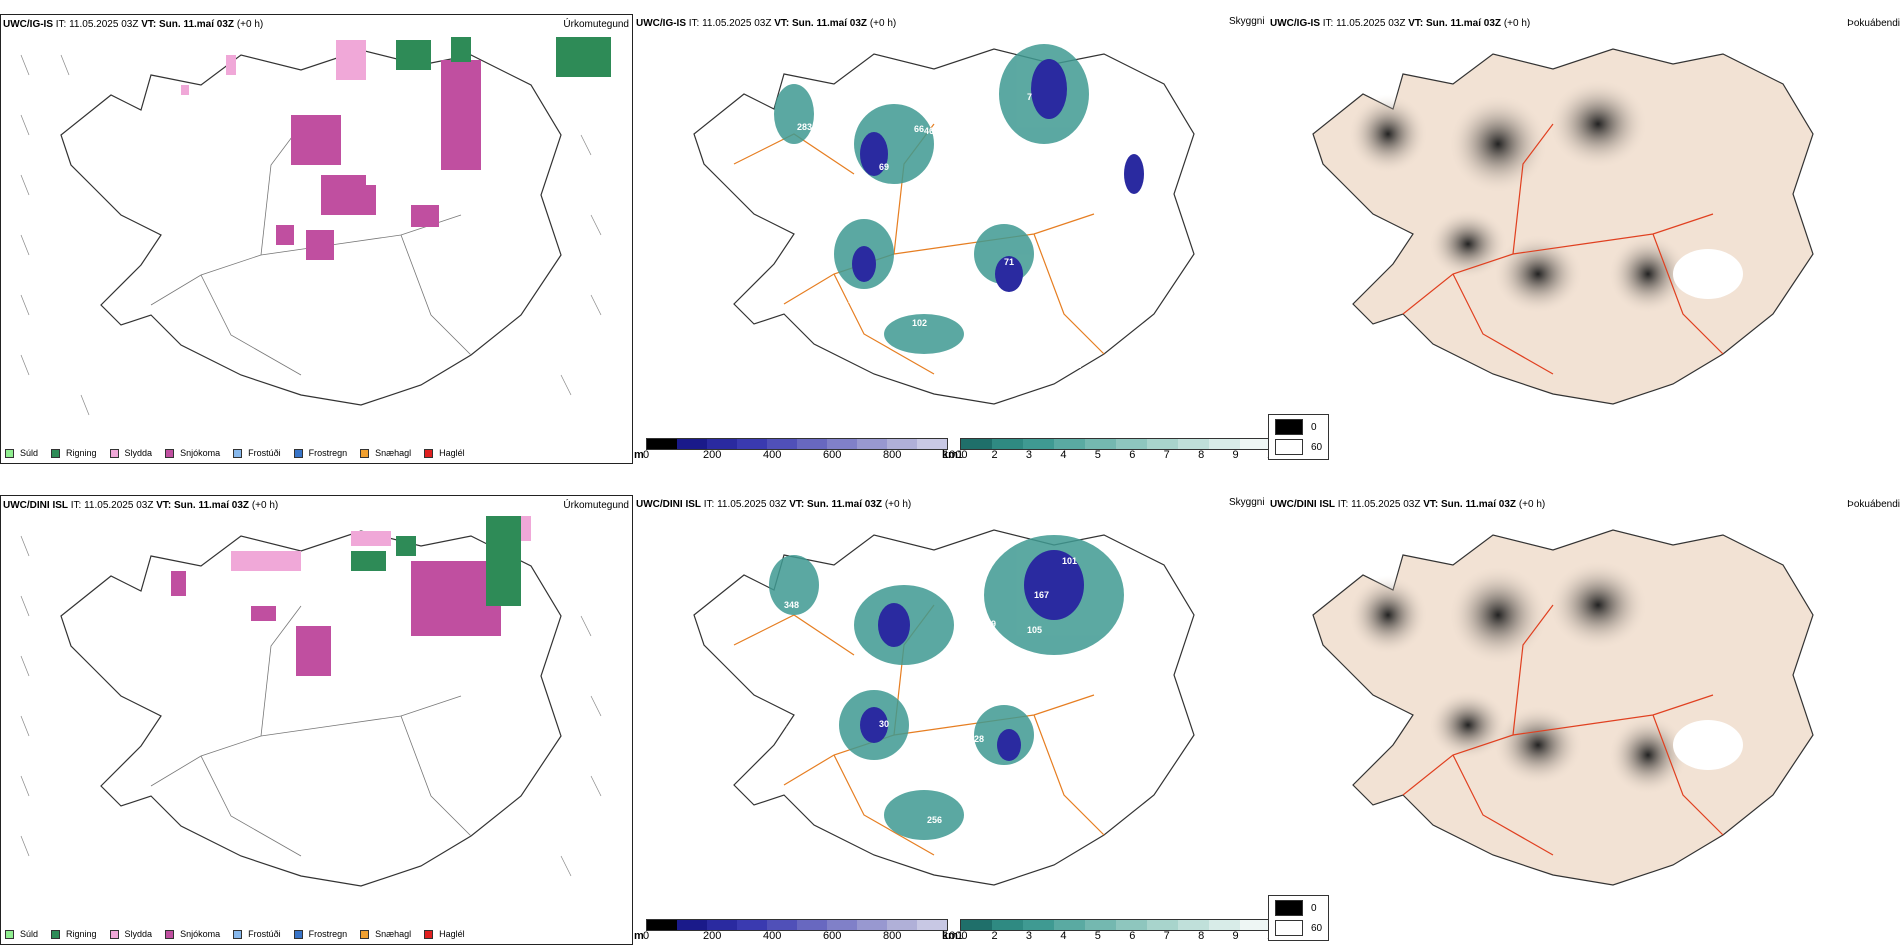 The height and width of the screenshot is (950, 1900). Describe the element at coordinates (1150, 187) in the screenshot. I see `visibility-value-label: 132` at that location.